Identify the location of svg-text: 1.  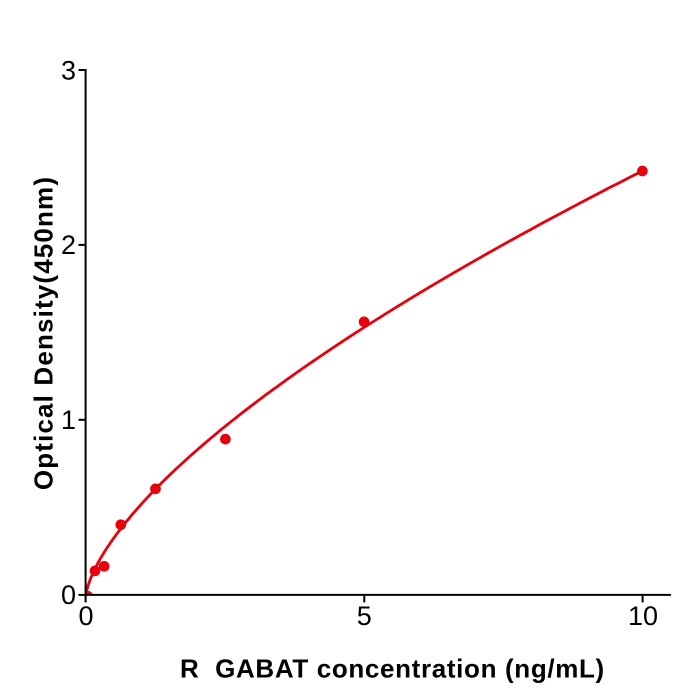
(68, 420).